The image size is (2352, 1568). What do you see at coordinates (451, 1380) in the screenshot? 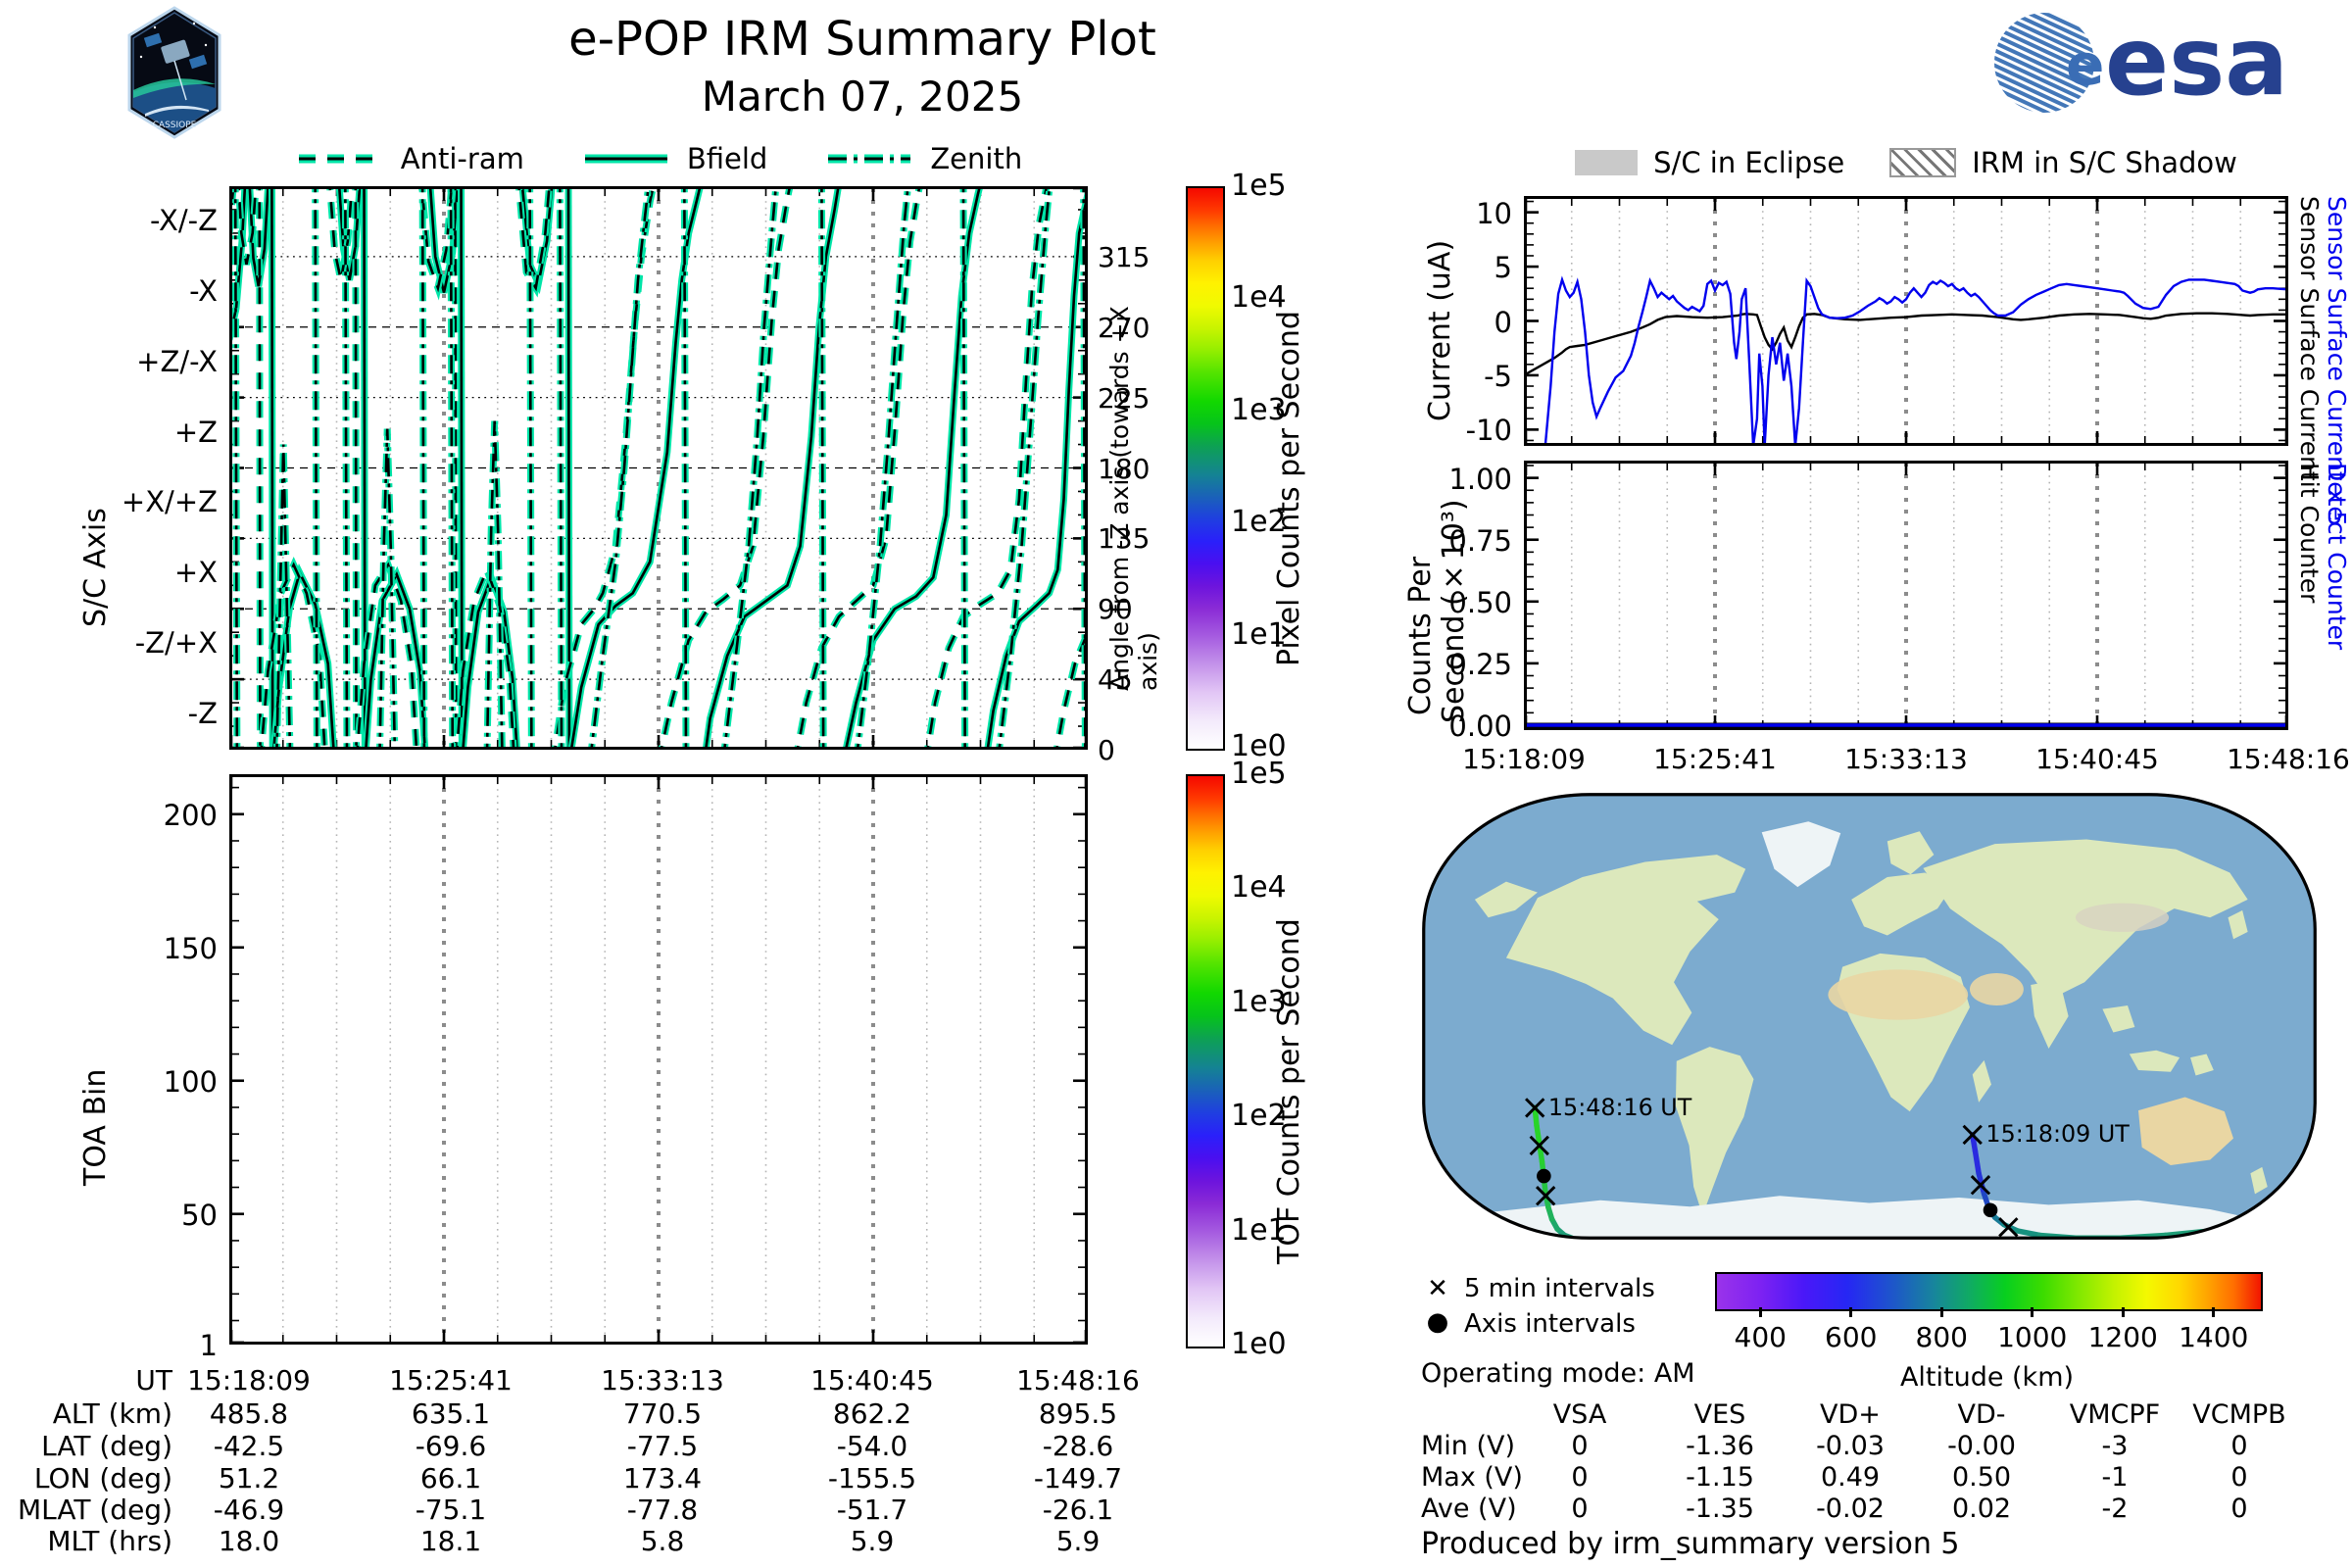
I see `ephem-cell-r0c1: 15:25:41` at bounding box center [451, 1380].